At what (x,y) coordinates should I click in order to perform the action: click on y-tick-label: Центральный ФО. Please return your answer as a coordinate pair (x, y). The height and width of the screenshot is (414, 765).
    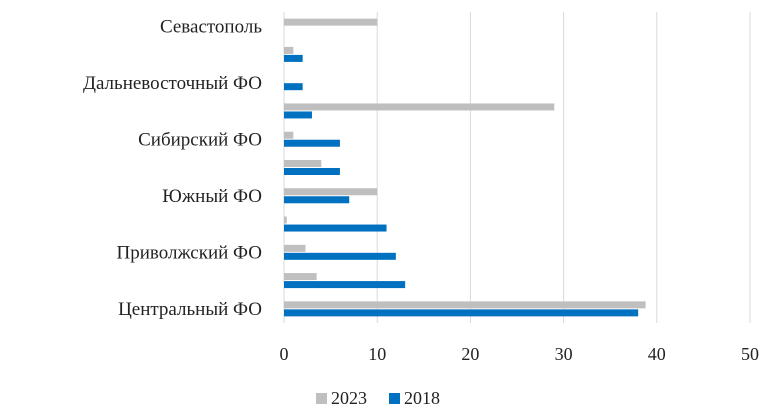
    Looking at the image, I should click on (190, 309).